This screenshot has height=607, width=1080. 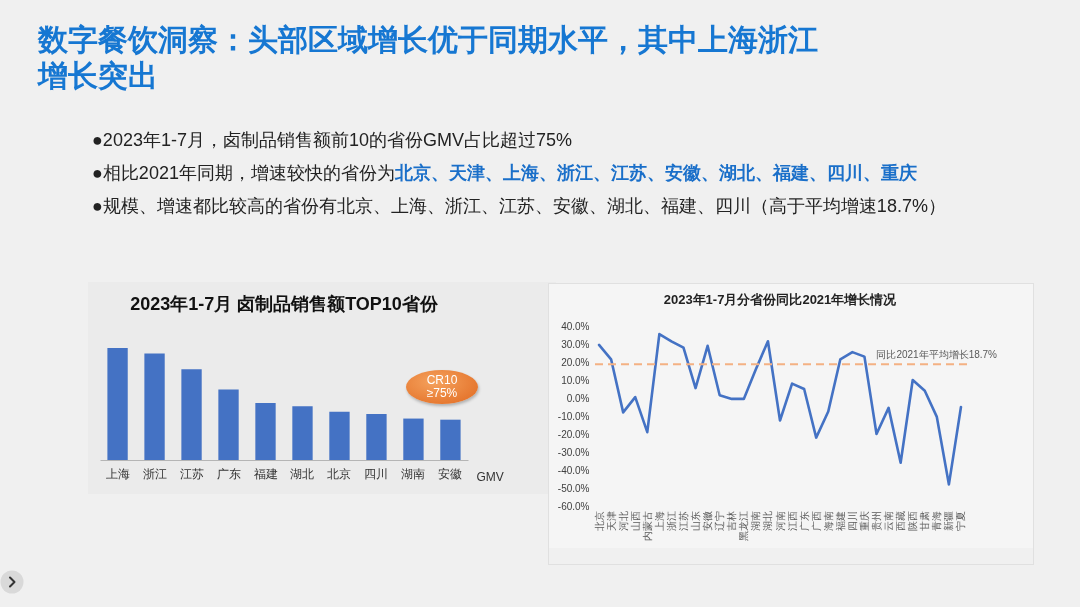 I want to click on x-tick-label: 贵州, so click(x=877, y=520).